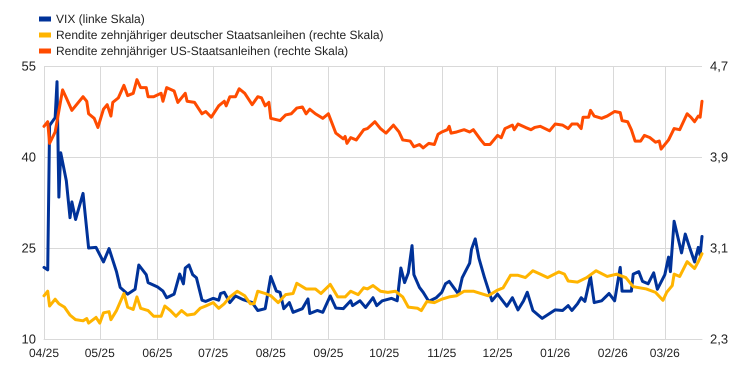 The image size is (744, 373). What do you see at coordinates (29, 66) in the screenshot?
I see `y-tick-label: 55` at bounding box center [29, 66].